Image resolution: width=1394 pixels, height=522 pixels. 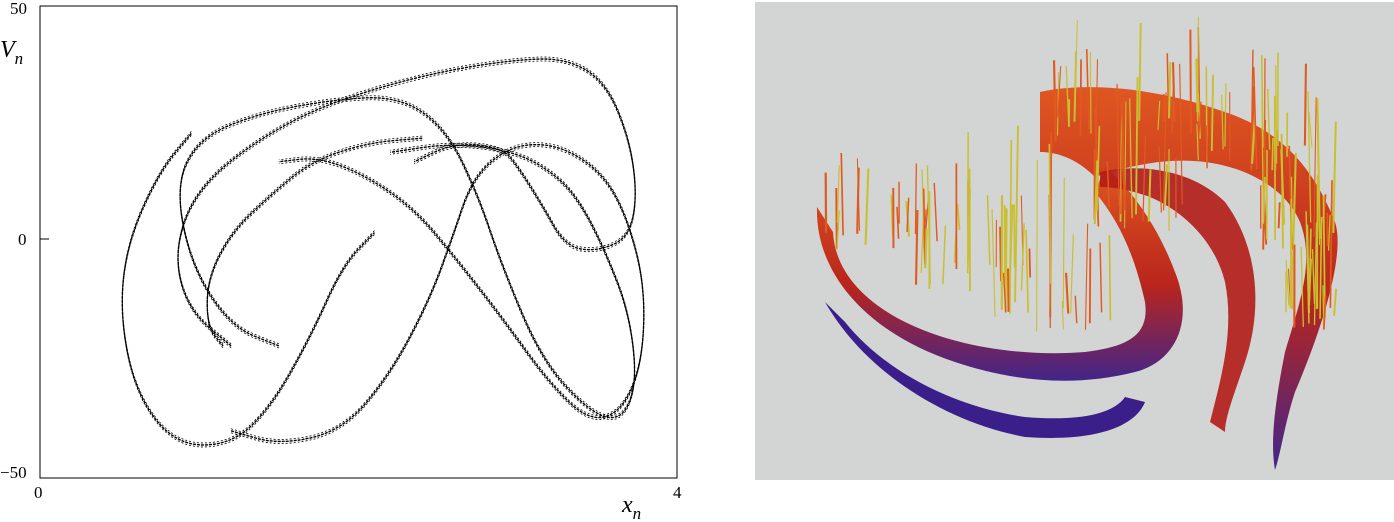 I want to click on y-tick-label-zero: 0, so click(x=22, y=239).